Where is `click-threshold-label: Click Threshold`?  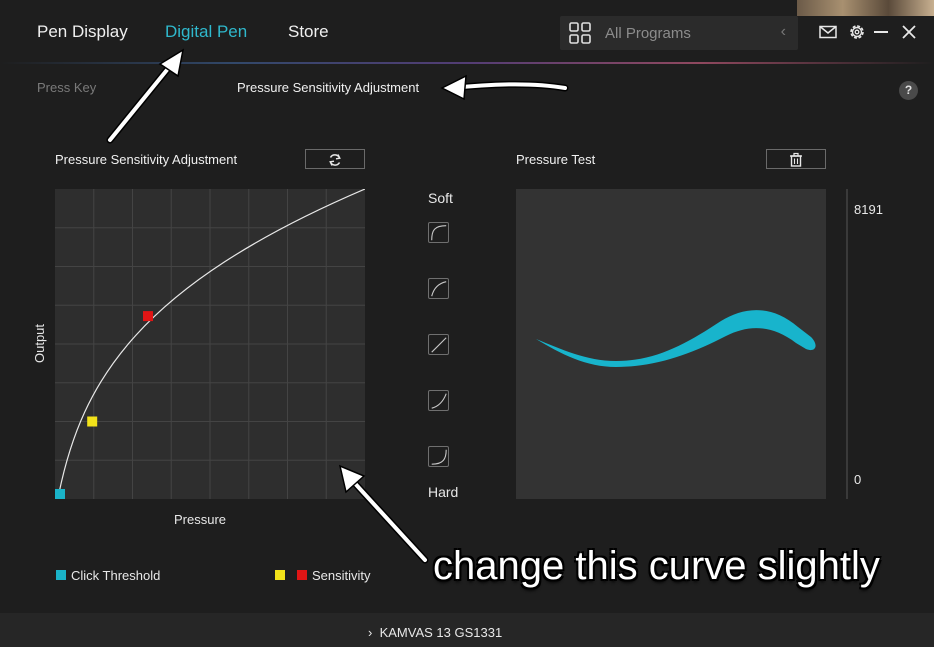
click-threshold-label: Click Threshold is located at coordinates (116, 575).